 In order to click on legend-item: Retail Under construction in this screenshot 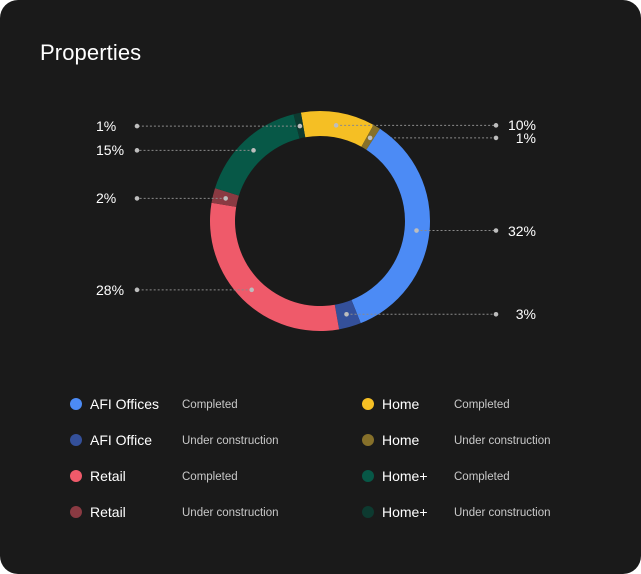, I will do `click(174, 512)`.